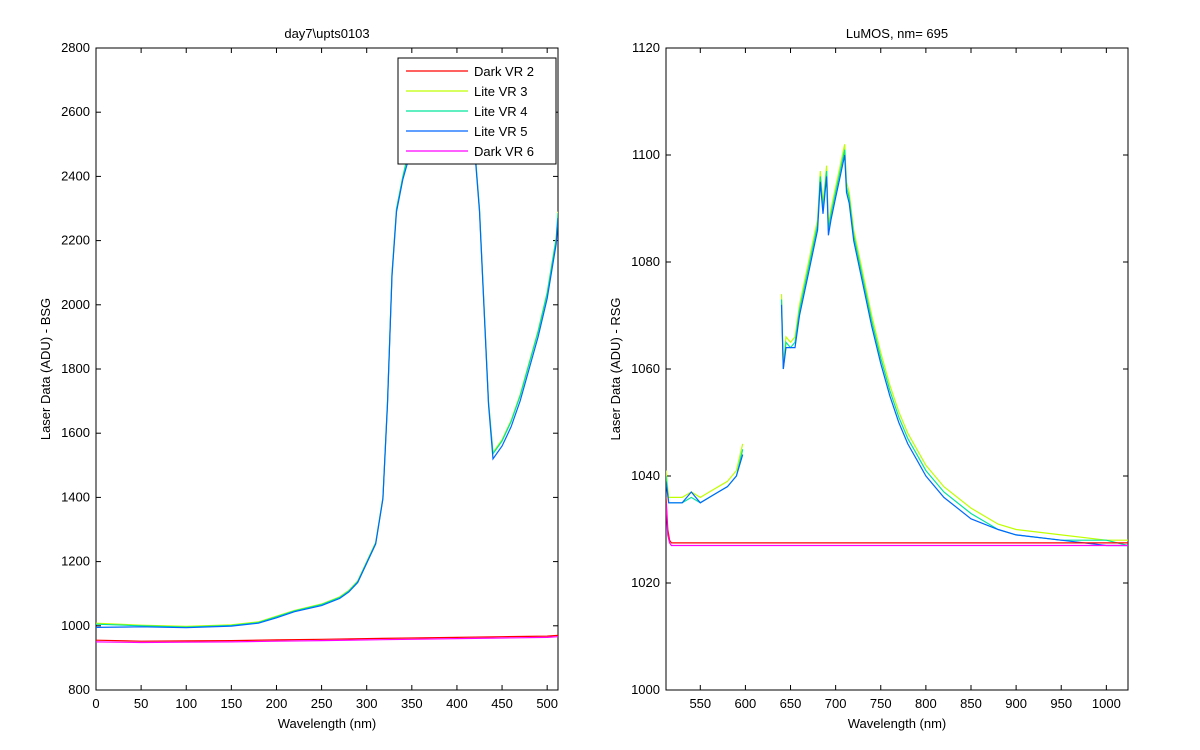 This screenshot has height=750, width=1200. Describe the element at coordinates (646, 154) in the screenshot. I see `y-tick-label: 1100` at that location.